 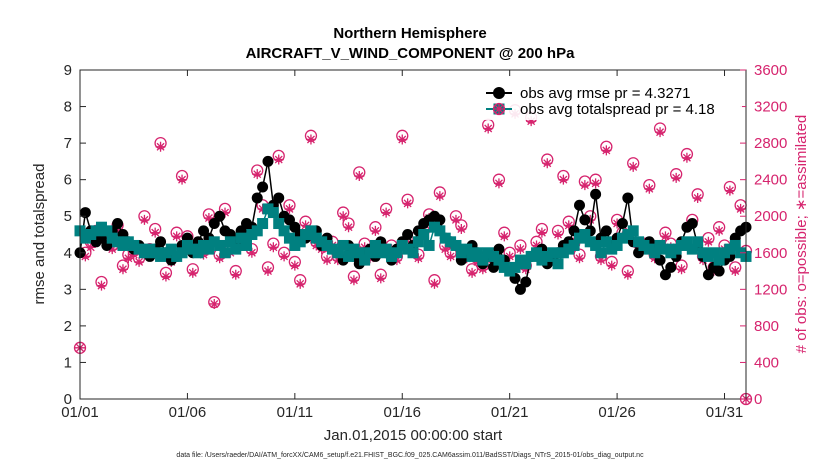 What do you see at coordinates (68, 180) in the screenshot?
I see `y-left-tick-label: 6` at bounding box center [68, 180].